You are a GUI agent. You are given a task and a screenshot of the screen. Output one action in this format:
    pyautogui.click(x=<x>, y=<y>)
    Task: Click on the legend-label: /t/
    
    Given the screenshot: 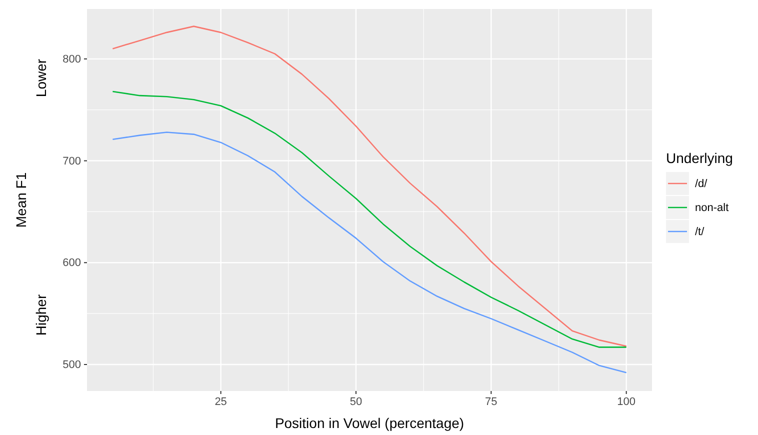 What is the action you would take?
    pyautogui.click(x=700, y=232)
    